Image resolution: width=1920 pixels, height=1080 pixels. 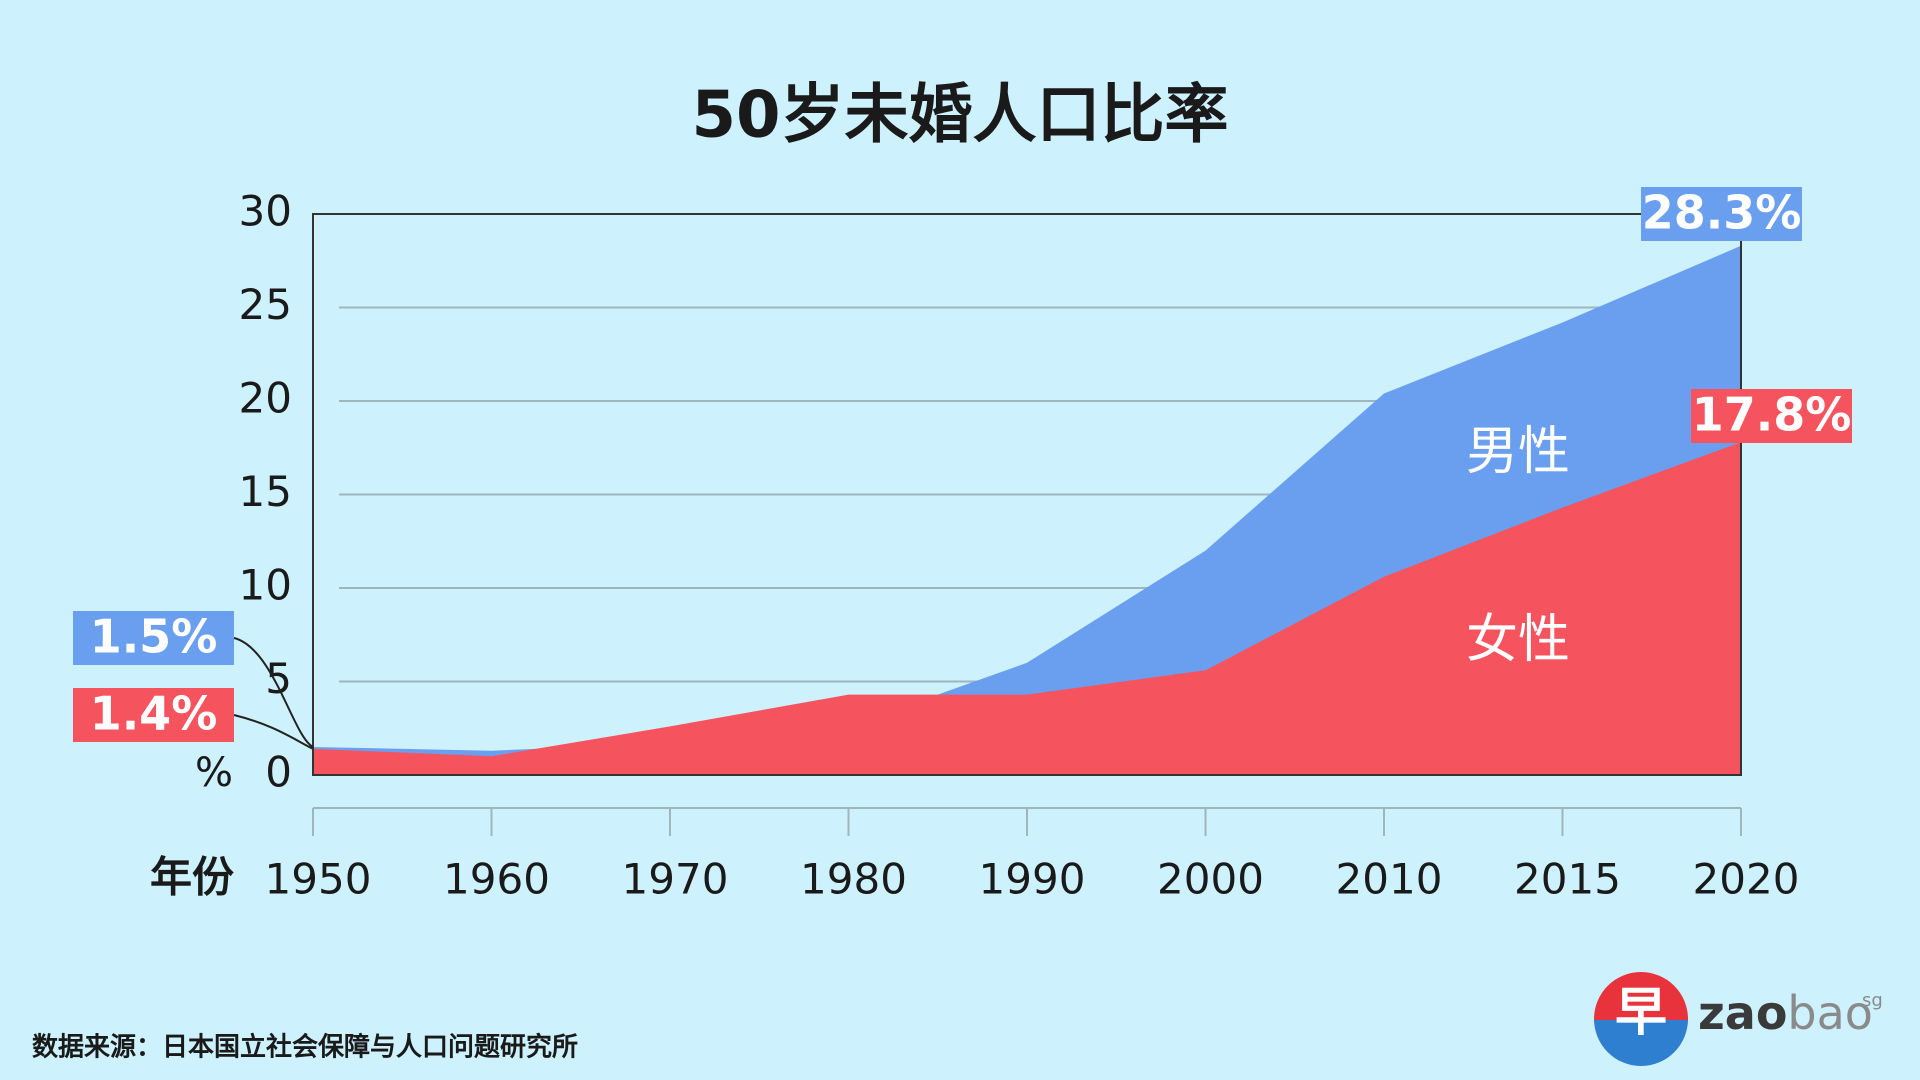 I want to click on y-tick-label: 5, so click(x=278, y=678).